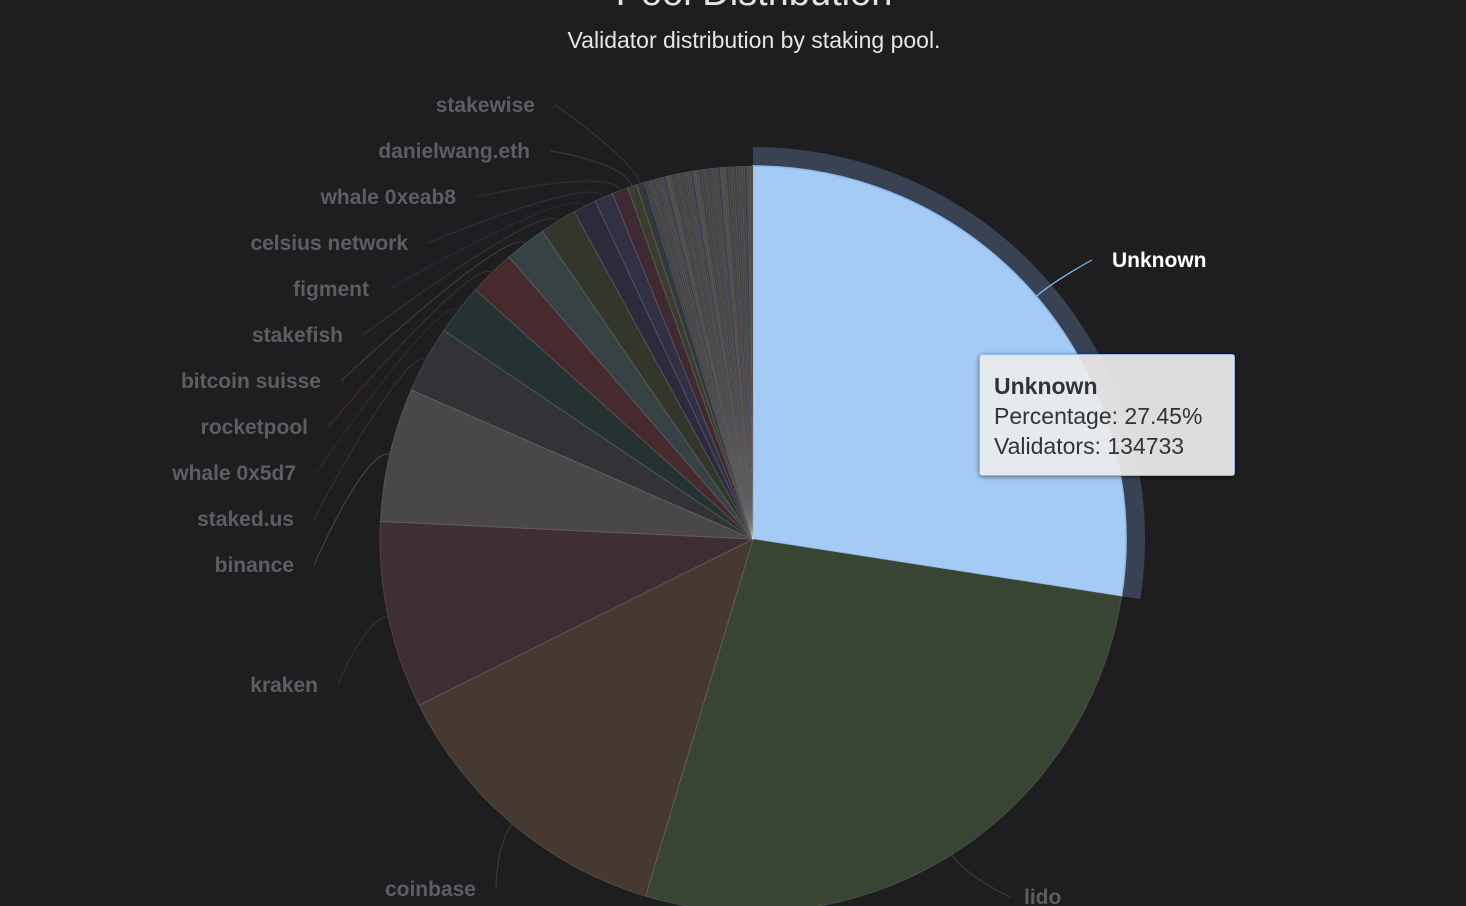 This screenshot has width=1466, height=906. What do you see at coordinates (516, 217) in the screenshot?
I see `connector-celsius-network` at bounding box center [516, 217].